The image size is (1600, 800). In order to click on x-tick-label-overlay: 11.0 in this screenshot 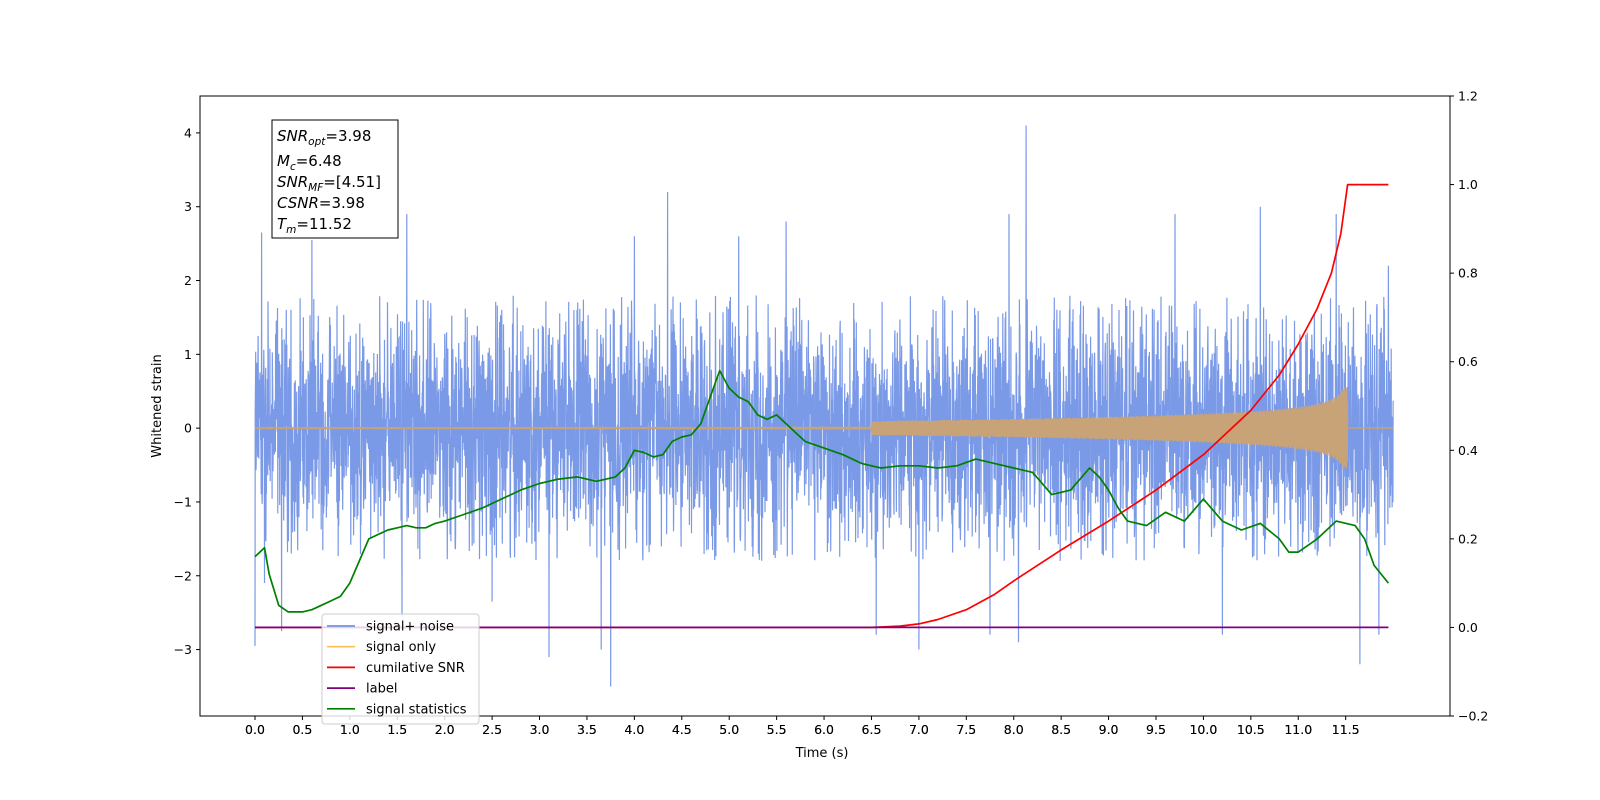, I will do `click(1298, 729)`.